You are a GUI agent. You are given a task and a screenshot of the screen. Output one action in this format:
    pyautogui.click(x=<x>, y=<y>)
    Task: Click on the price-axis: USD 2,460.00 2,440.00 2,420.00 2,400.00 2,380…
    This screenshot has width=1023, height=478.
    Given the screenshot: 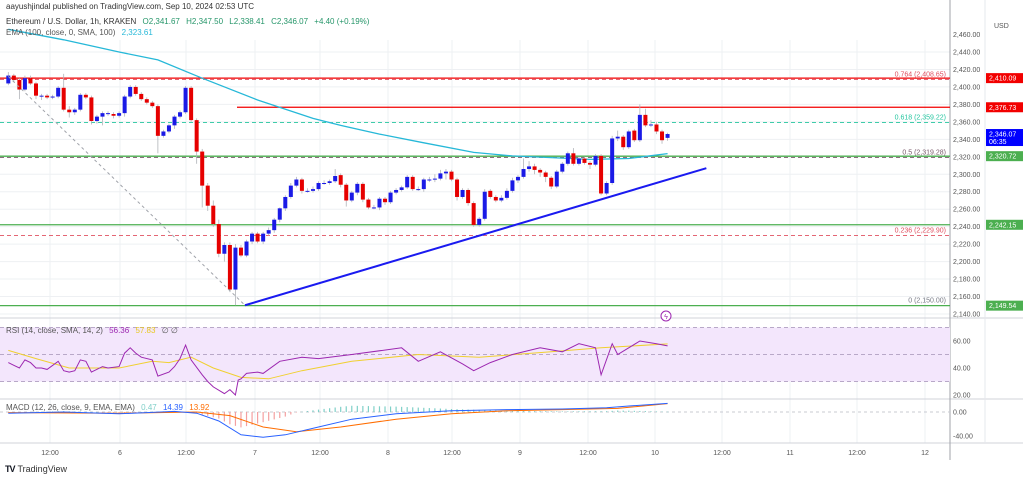 What is the action you would take?
    pyautogui.click(x=988, y=232)
    